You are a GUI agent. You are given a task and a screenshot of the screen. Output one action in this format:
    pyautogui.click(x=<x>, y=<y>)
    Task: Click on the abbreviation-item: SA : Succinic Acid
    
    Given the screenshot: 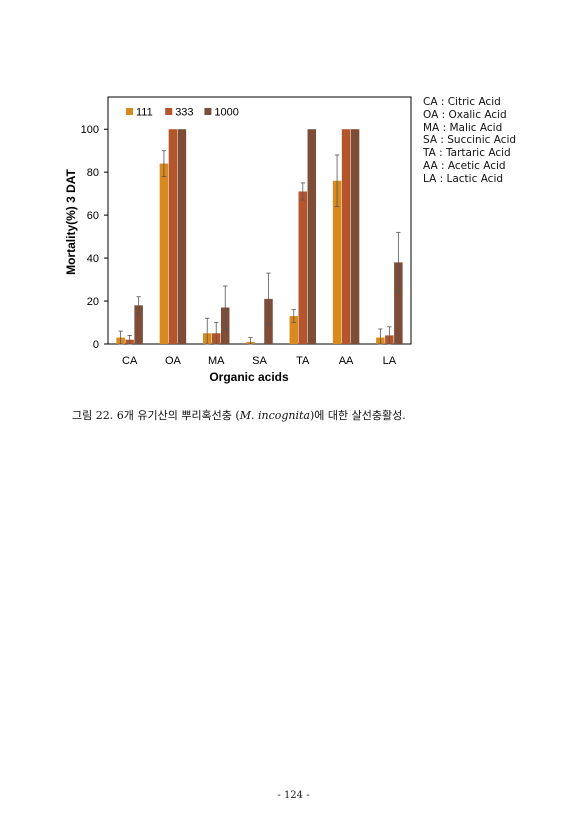 What is the action you would take?
    pyautogui.click(x=470, y=140)
    